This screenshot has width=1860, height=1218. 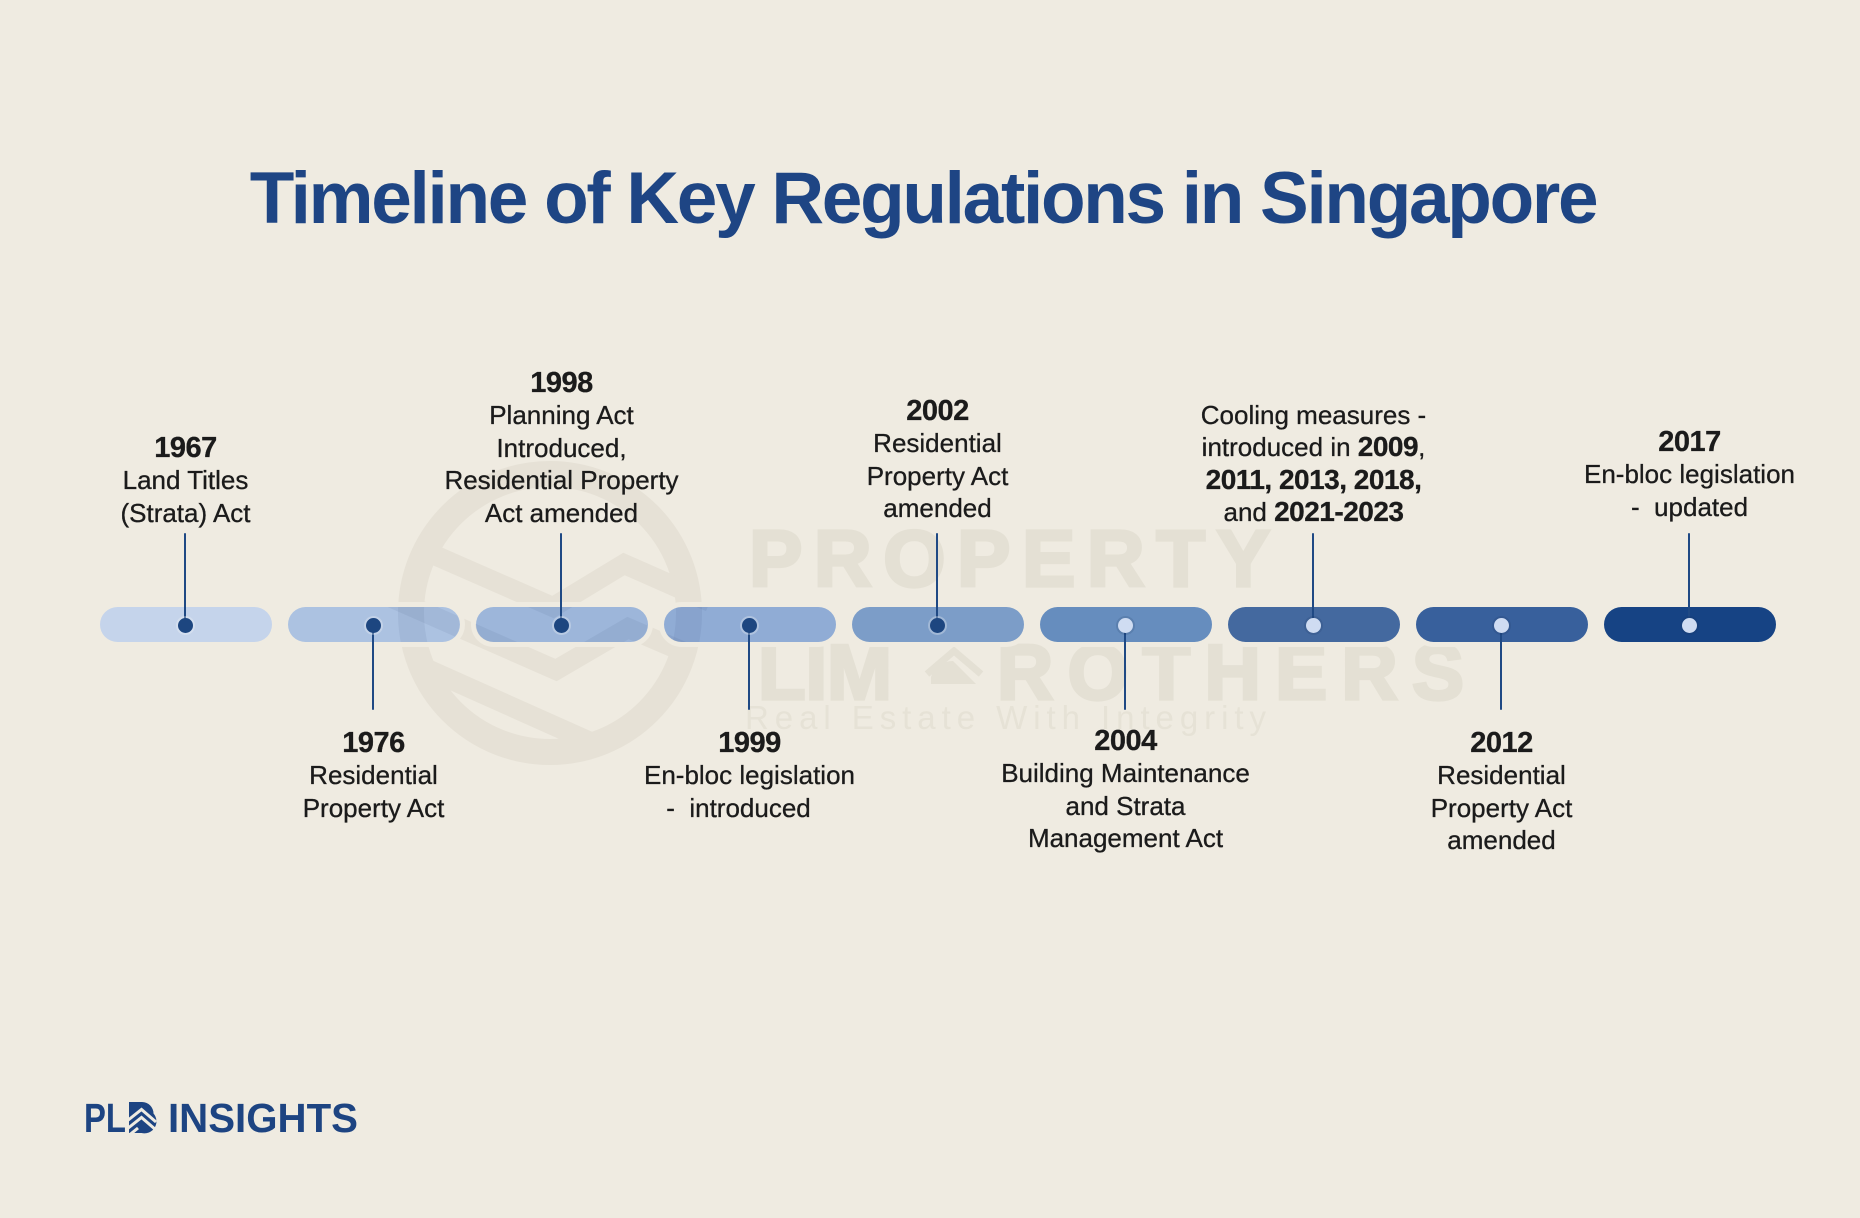 What do you see at coordinates (1009, 558) in the screenshot?
I see `svg-text: PROPERTY` at bounding box center [1009, 558].